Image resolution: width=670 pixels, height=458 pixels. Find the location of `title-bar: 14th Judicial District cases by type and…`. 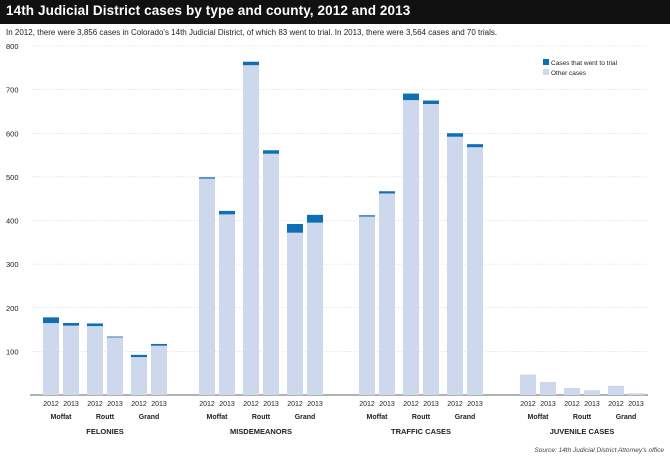

title-bar: 14th Judicial District cases by type and… is located at coordinates (335, 12).